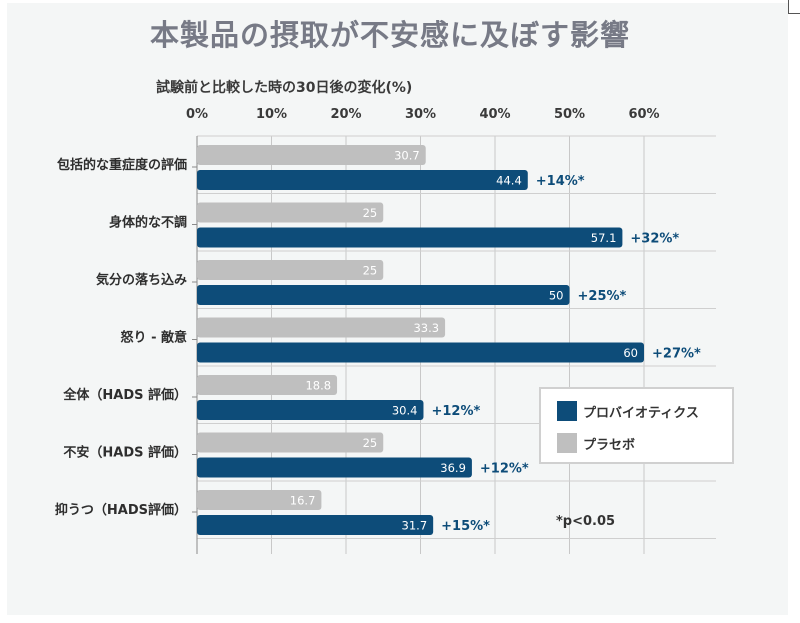  Describe the element at coordinates (154, 338) in the screenshot. I see `category-label: 怒り - 敵意` at that location.